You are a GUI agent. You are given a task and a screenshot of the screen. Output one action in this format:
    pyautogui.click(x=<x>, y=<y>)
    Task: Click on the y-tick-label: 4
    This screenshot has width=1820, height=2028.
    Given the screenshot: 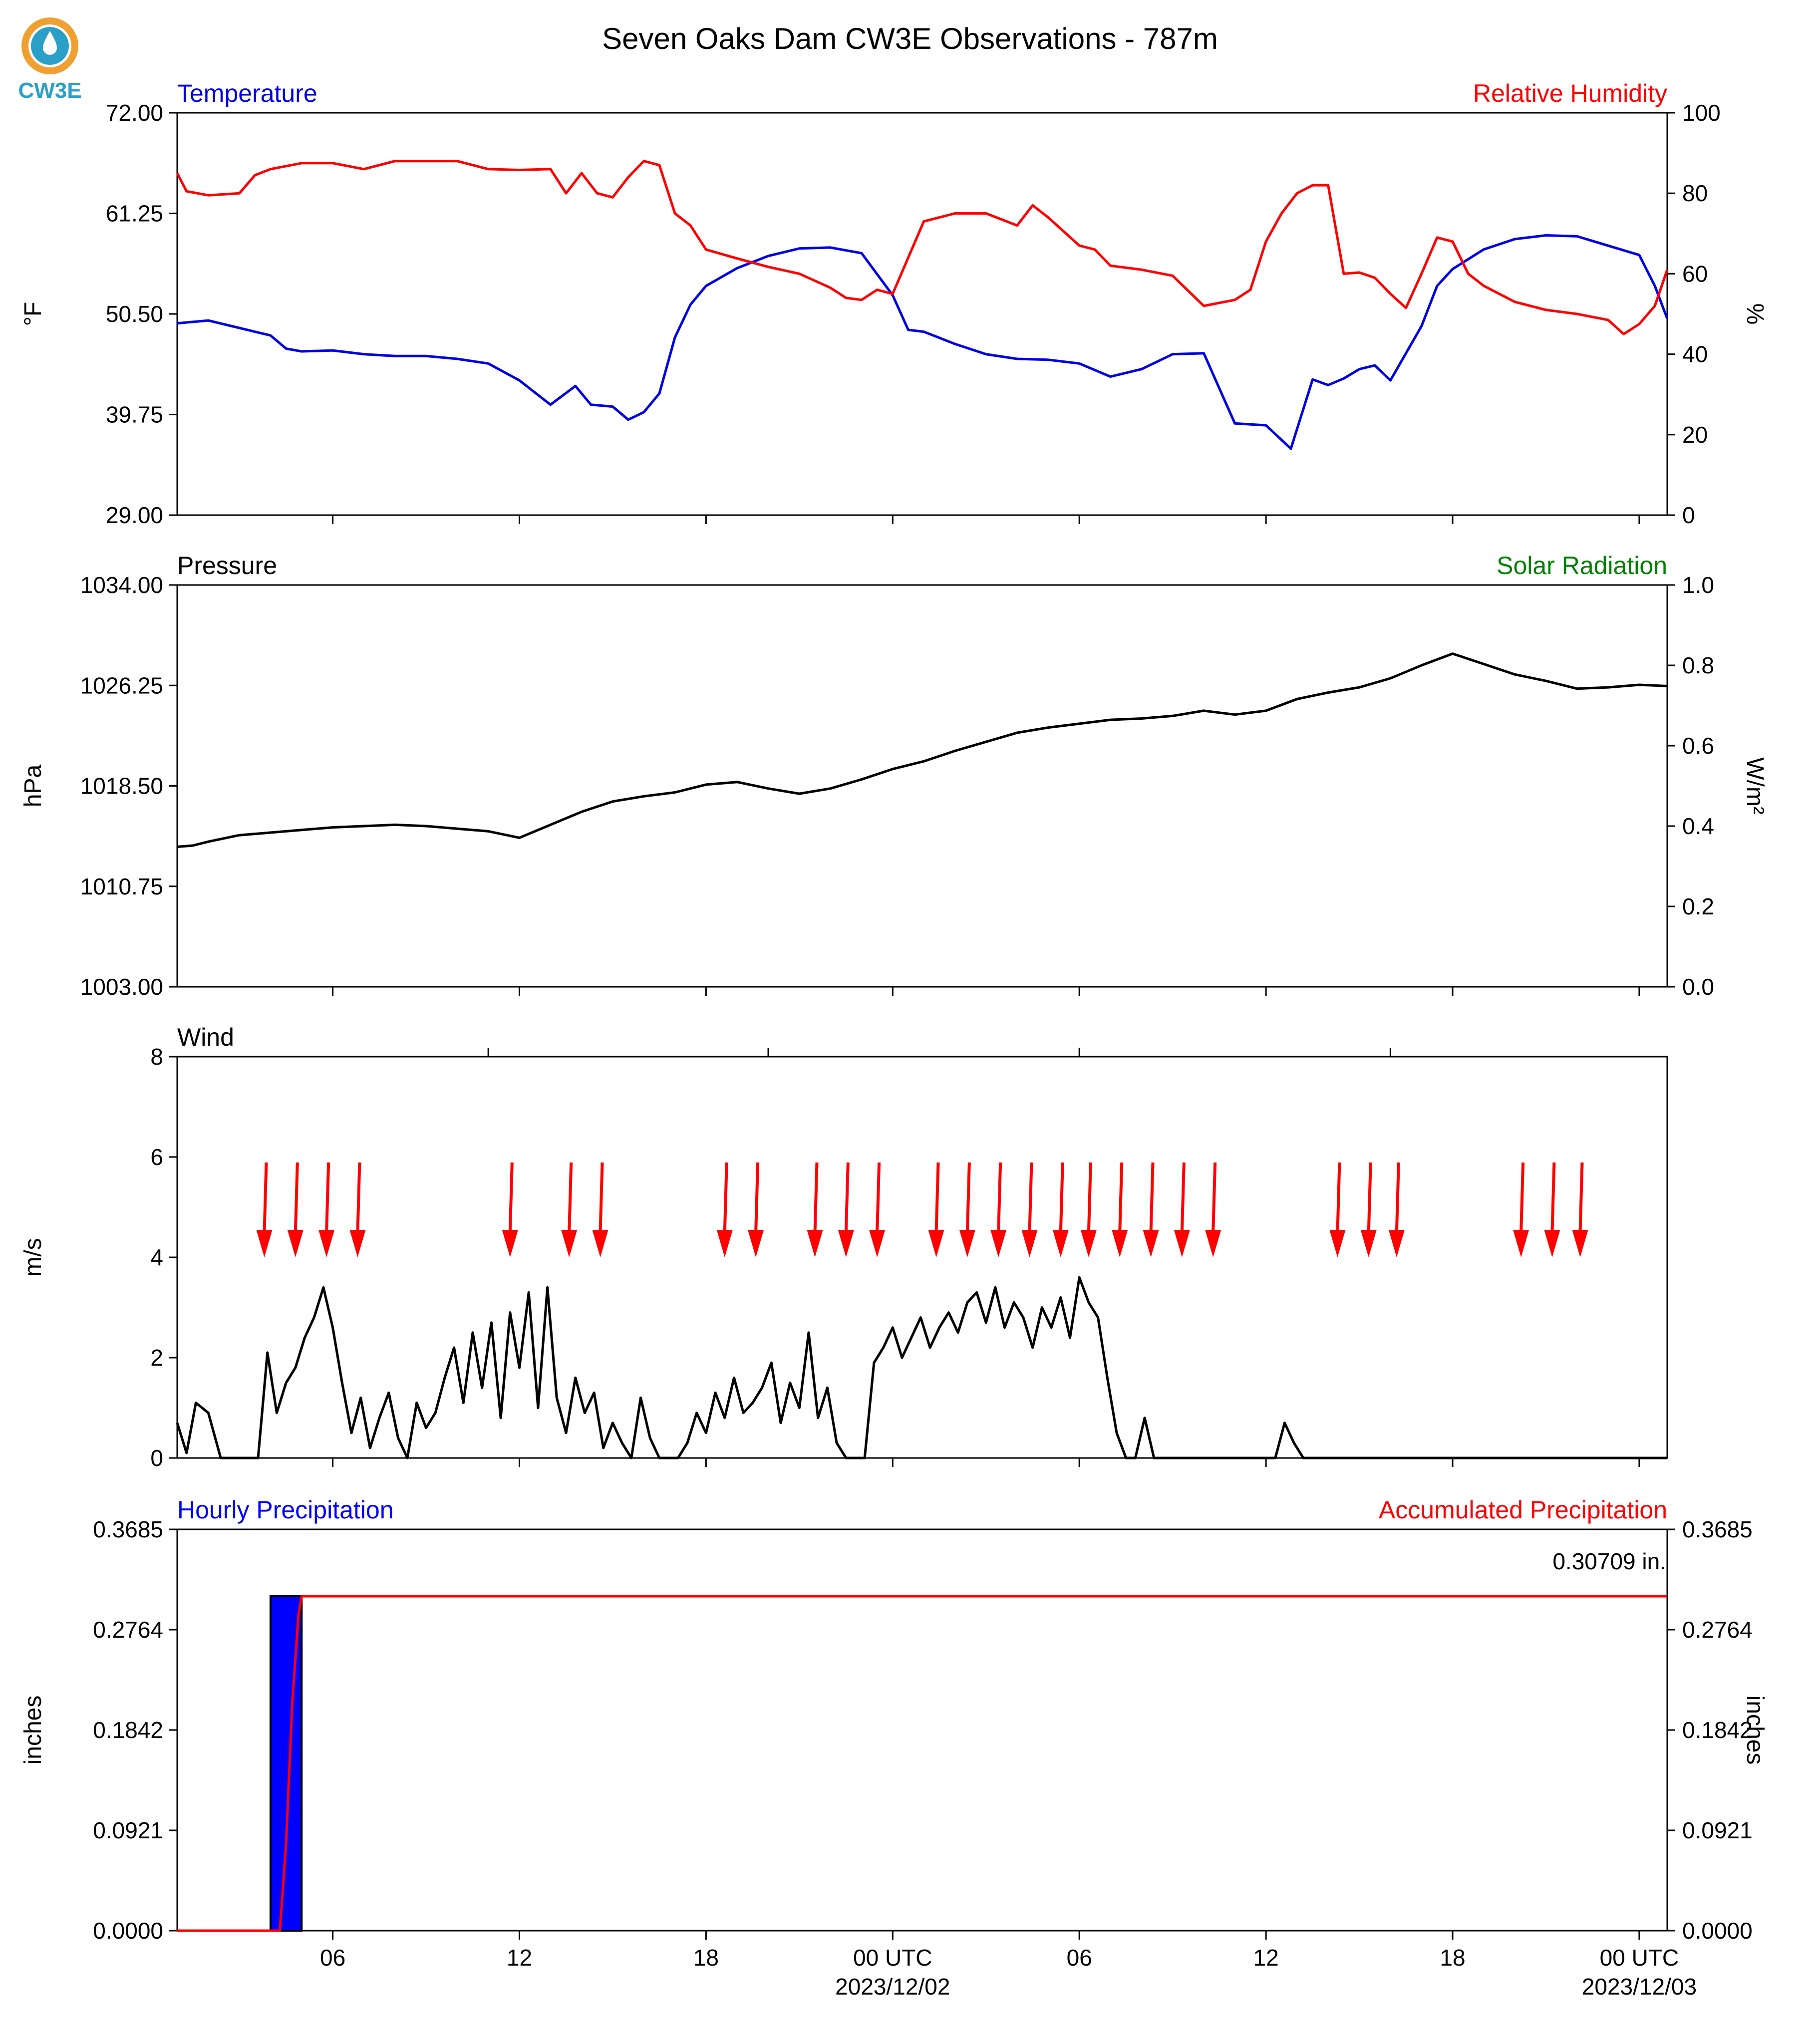 What is the action you would take?
    pyautogui.click(x=156, y=1257)
    